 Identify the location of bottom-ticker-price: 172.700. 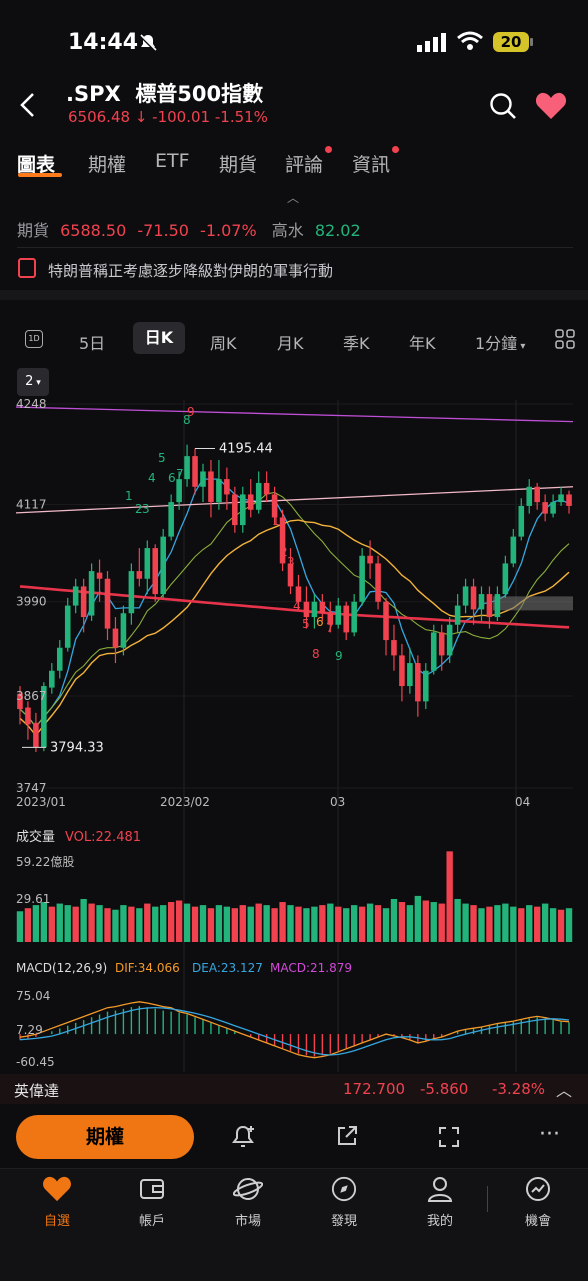
(374, 1089).